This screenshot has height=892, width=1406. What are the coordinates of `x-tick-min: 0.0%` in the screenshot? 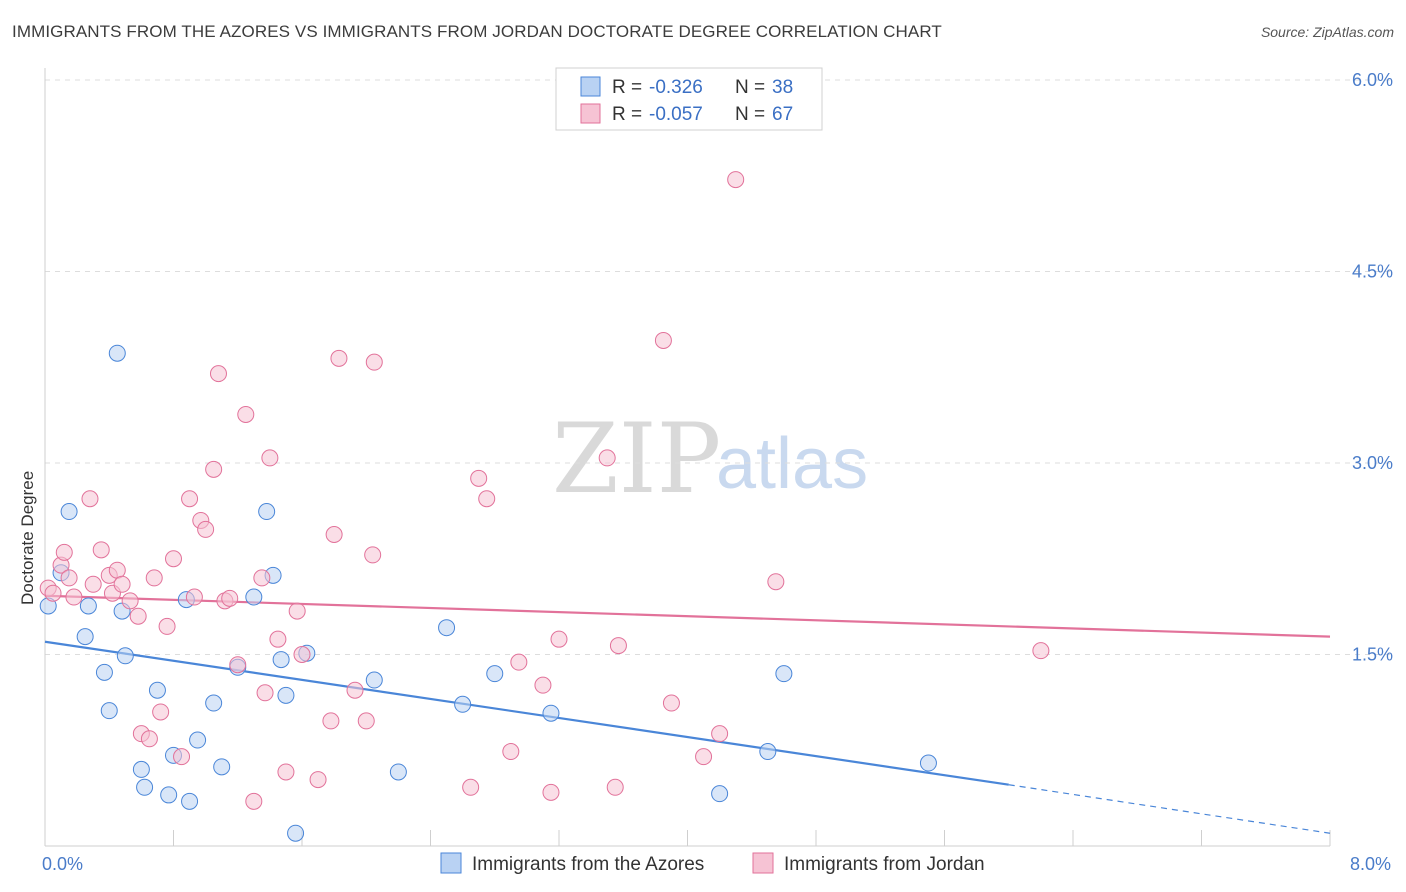 It's located at (62, 864).